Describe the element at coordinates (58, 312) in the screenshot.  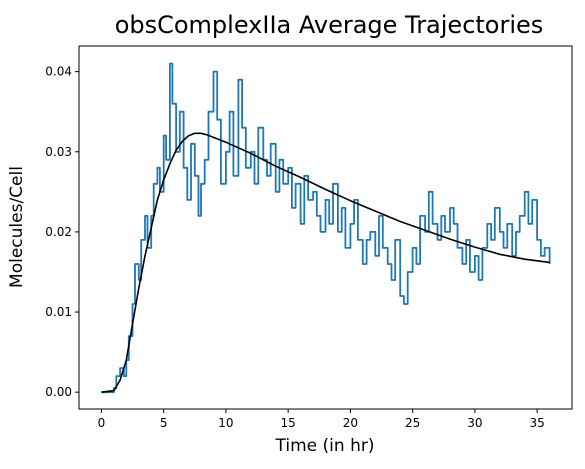
I see `y-tick-label: 0.01` at that location.